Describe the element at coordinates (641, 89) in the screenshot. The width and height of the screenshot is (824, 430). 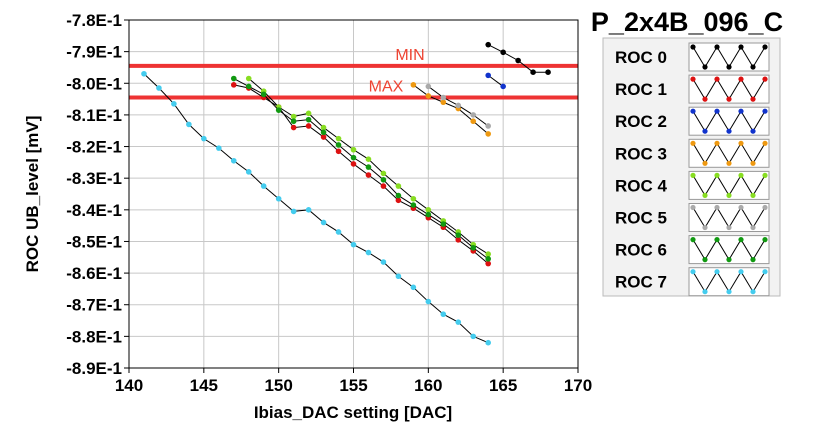
I see `legend-label: ROC 1` at that location.